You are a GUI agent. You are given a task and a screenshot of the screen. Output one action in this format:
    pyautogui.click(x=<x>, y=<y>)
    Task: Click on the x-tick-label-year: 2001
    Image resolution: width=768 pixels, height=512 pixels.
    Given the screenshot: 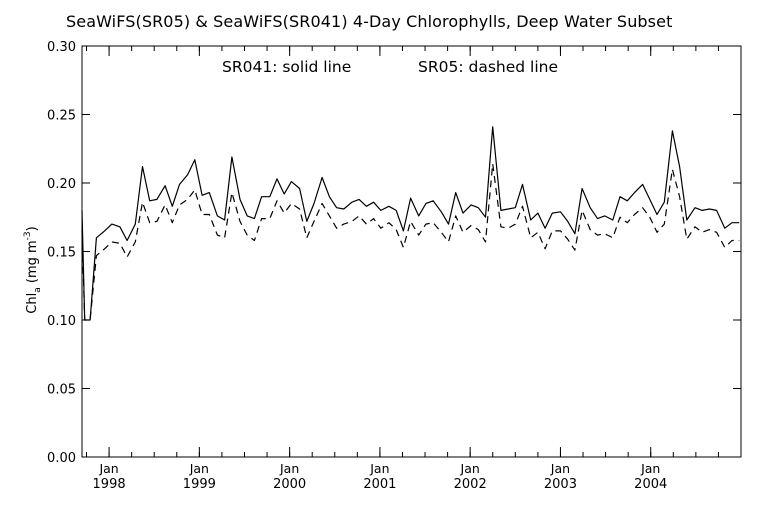 What is the action you would take?
    pyautogui.click(x=379, y=484)
    